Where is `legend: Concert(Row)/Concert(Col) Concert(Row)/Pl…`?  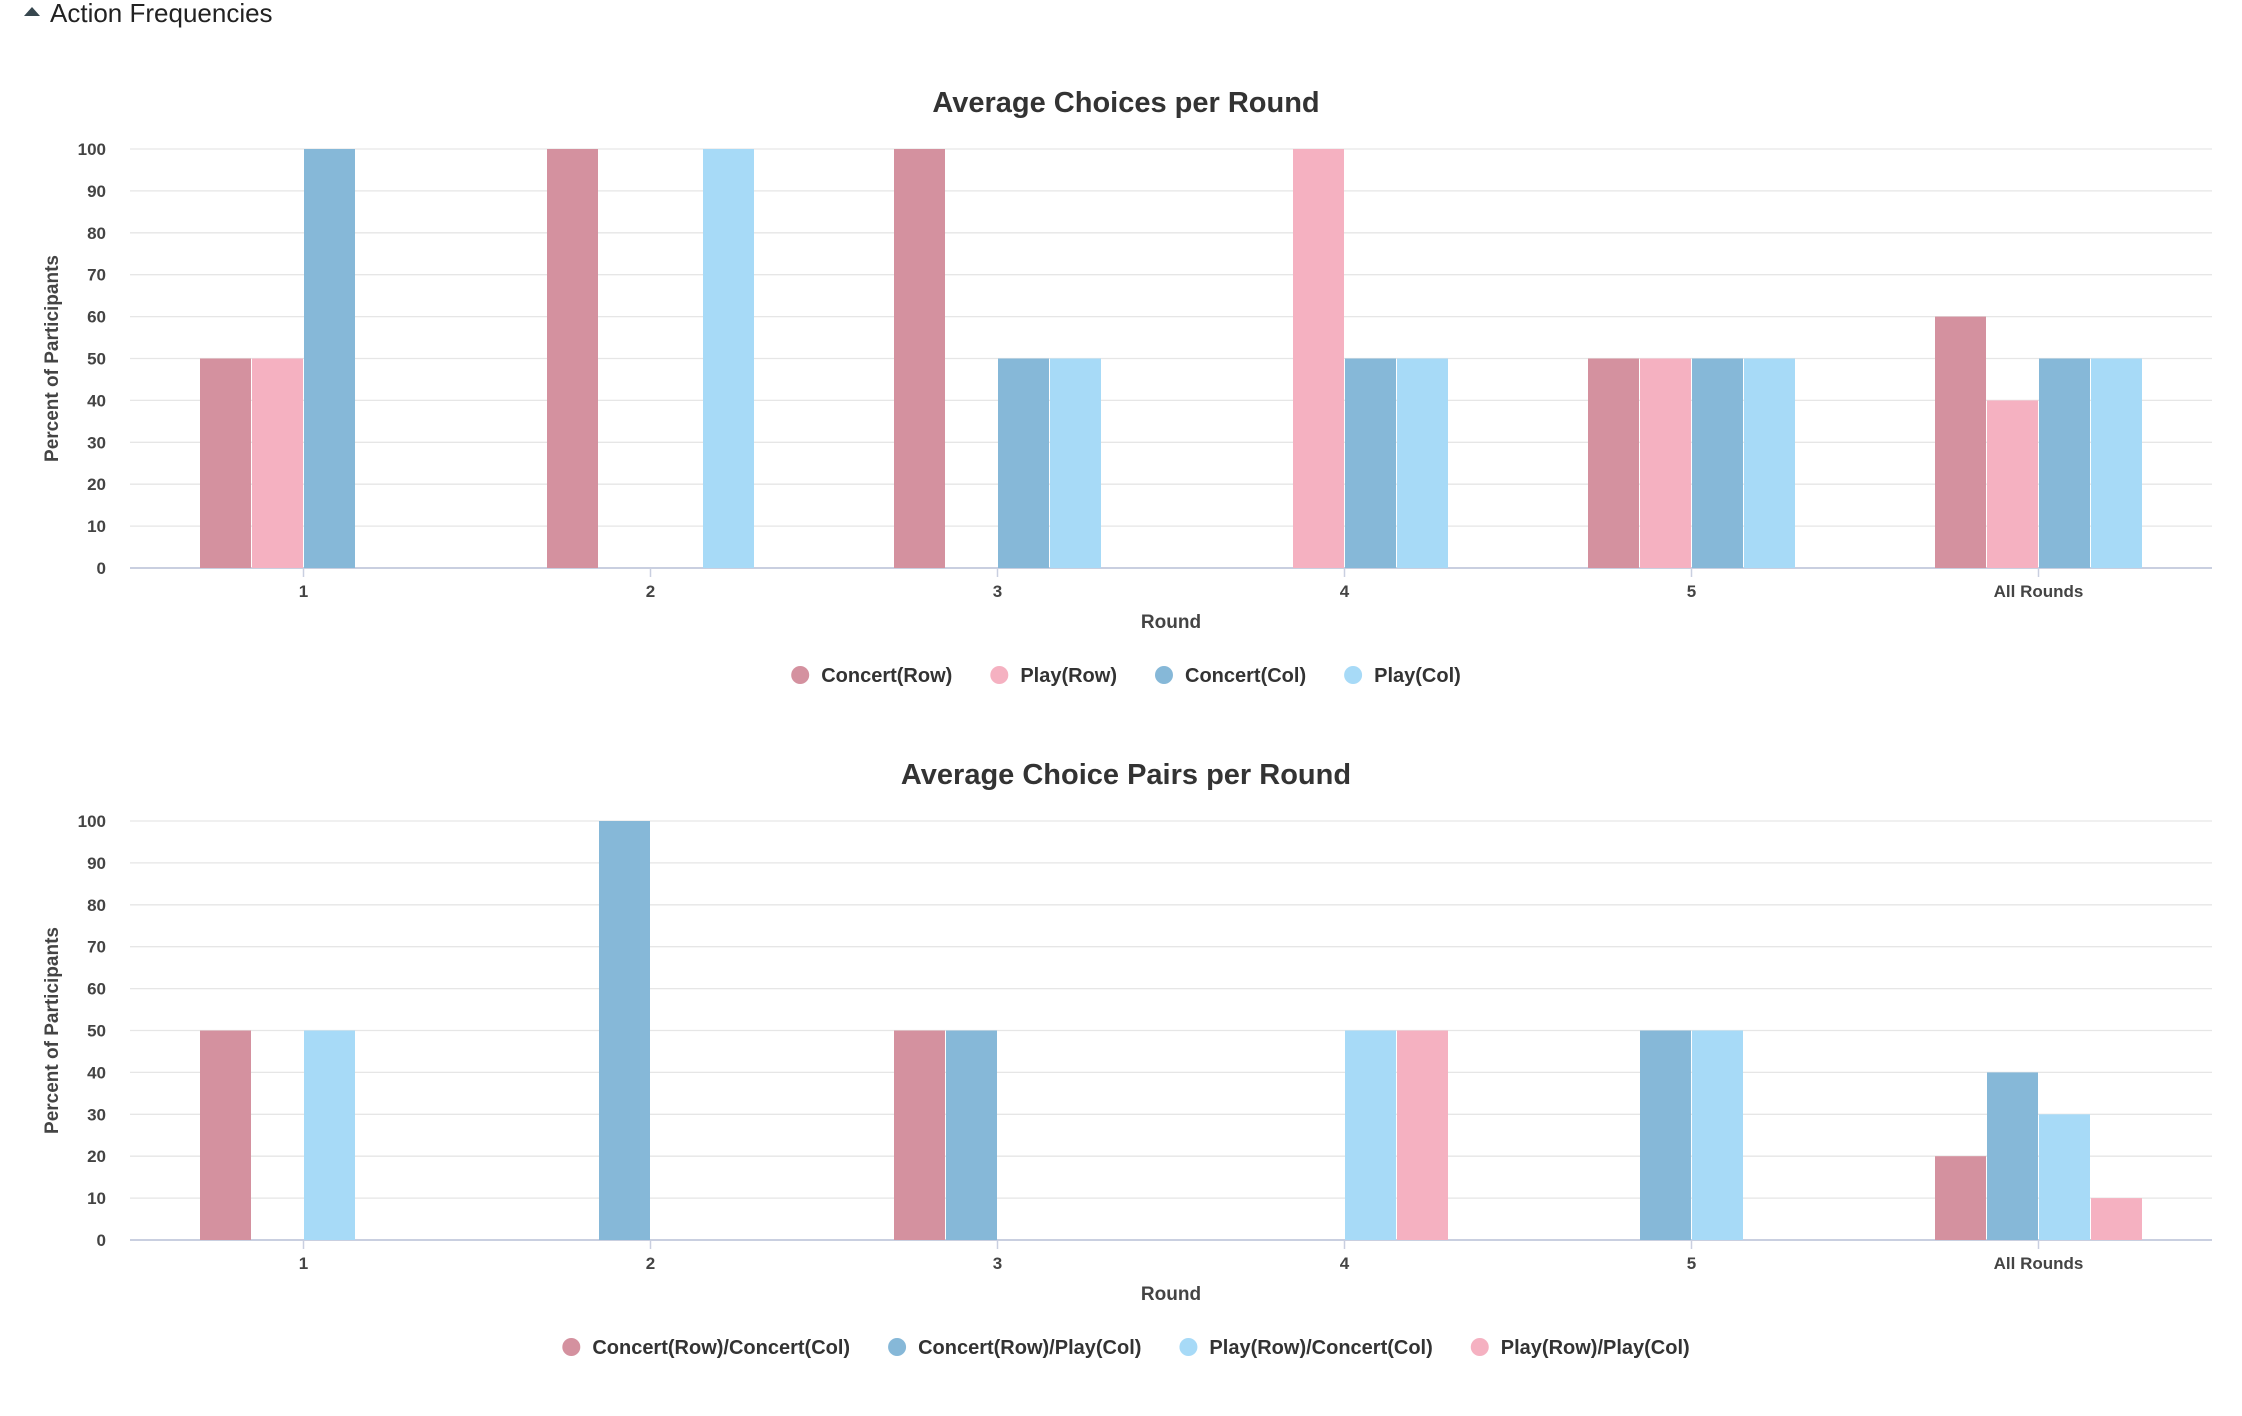
legend: Concert(Row)/Concert(Col) Concert(Row)/Pl… is located at coordinates (1126, 1348).